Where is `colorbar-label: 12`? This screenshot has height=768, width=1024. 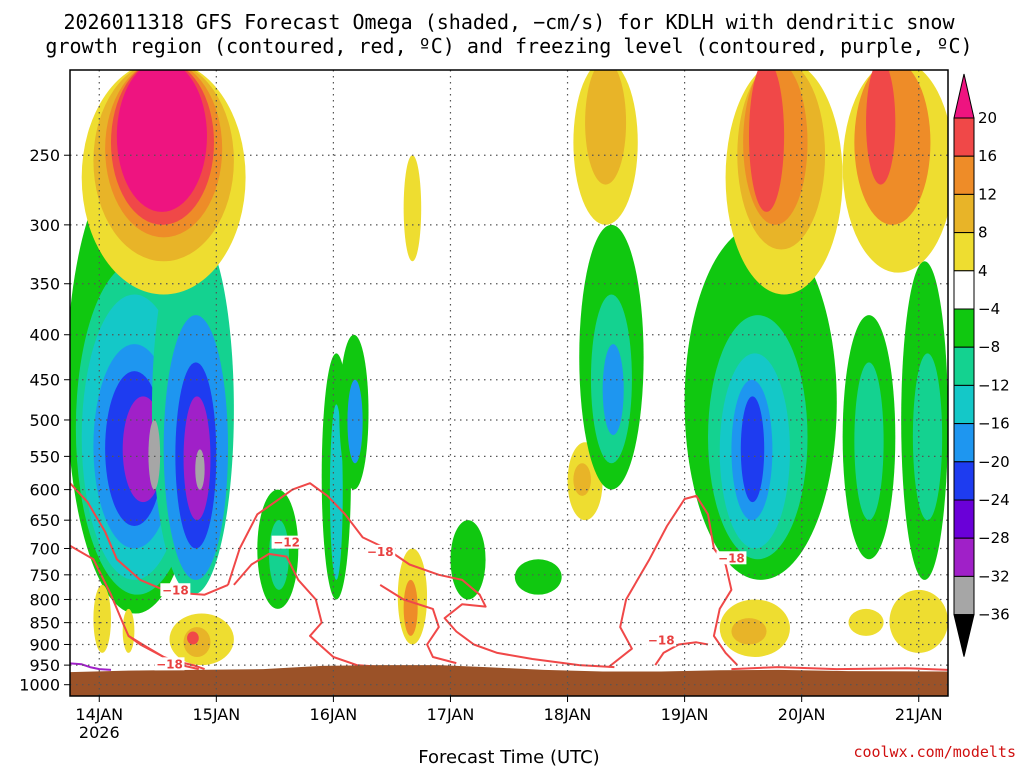 colorbar-label: 12 is located at coordinates (987, 194).